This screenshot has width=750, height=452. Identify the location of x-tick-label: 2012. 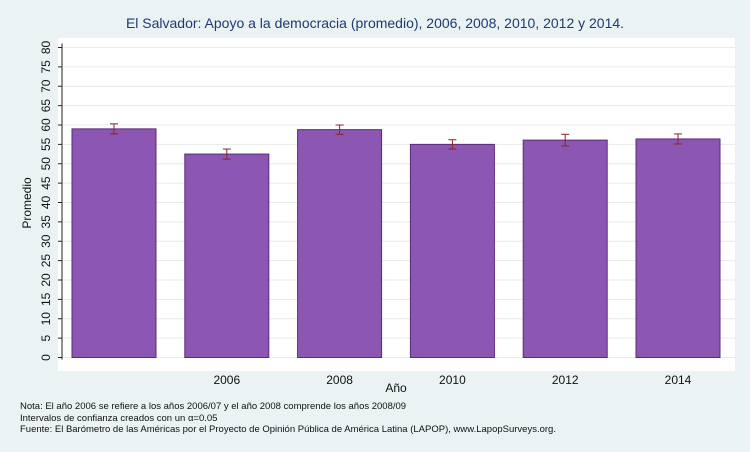
(565, 380).